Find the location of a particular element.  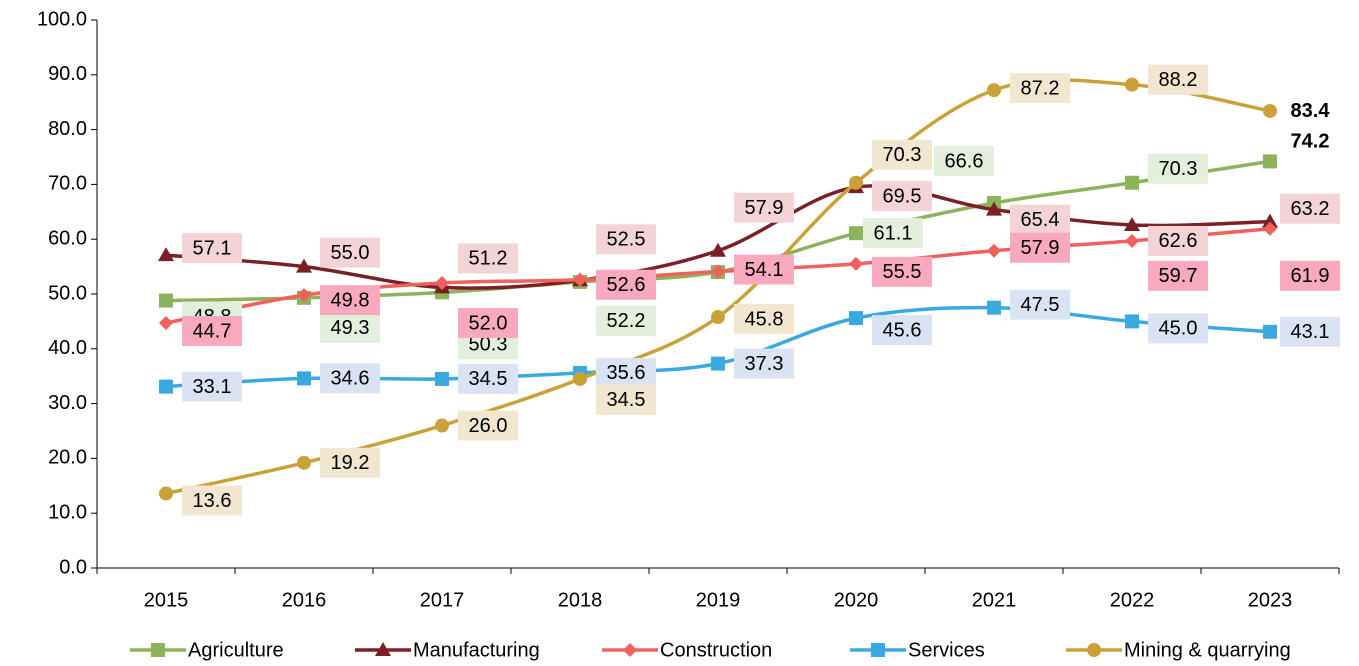

data-label: 45.6 is located at coordinates (902, 330).